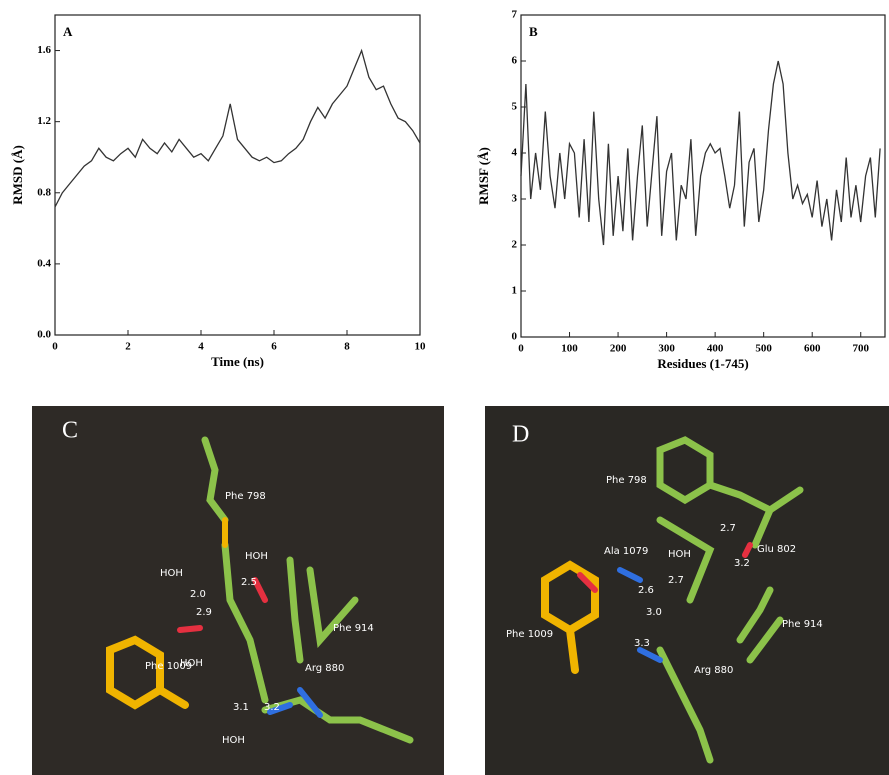  I want to click on y-tick-label: 0.0, so click(44, 335).